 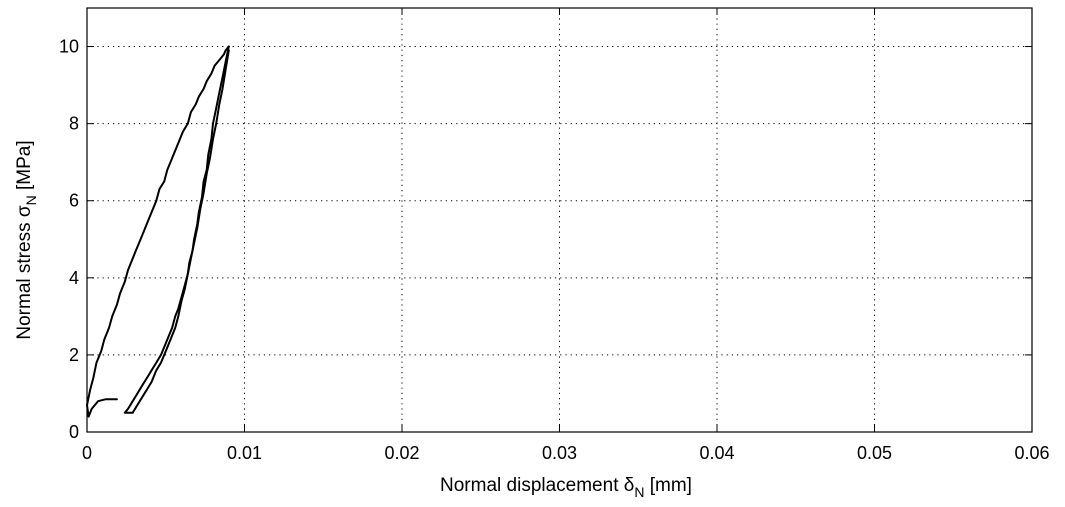 What do you see at coordinates (74, 201) in the screenshot?
I see `y-tick-label: 6` at bounding box center [74, 201].